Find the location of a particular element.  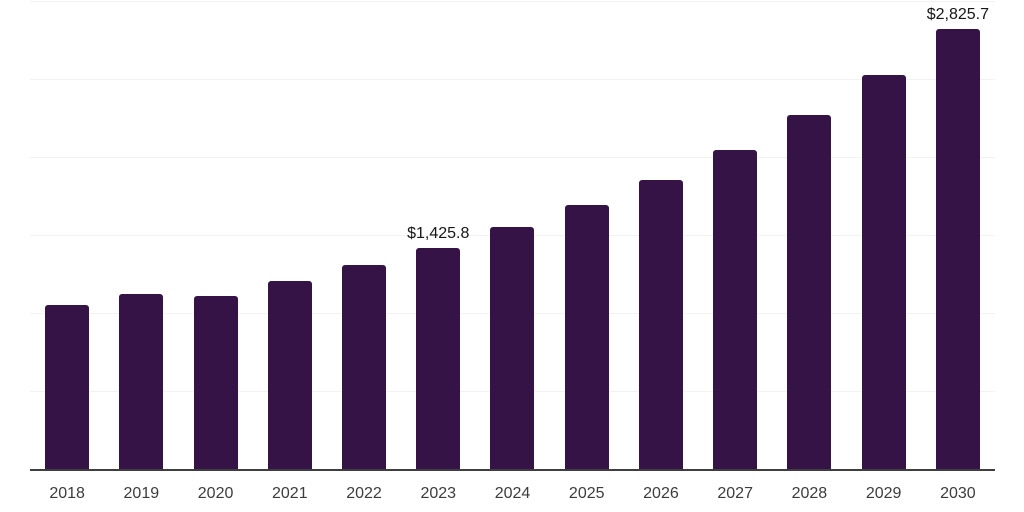

bar-2024 is located at coordinates (512, 348).